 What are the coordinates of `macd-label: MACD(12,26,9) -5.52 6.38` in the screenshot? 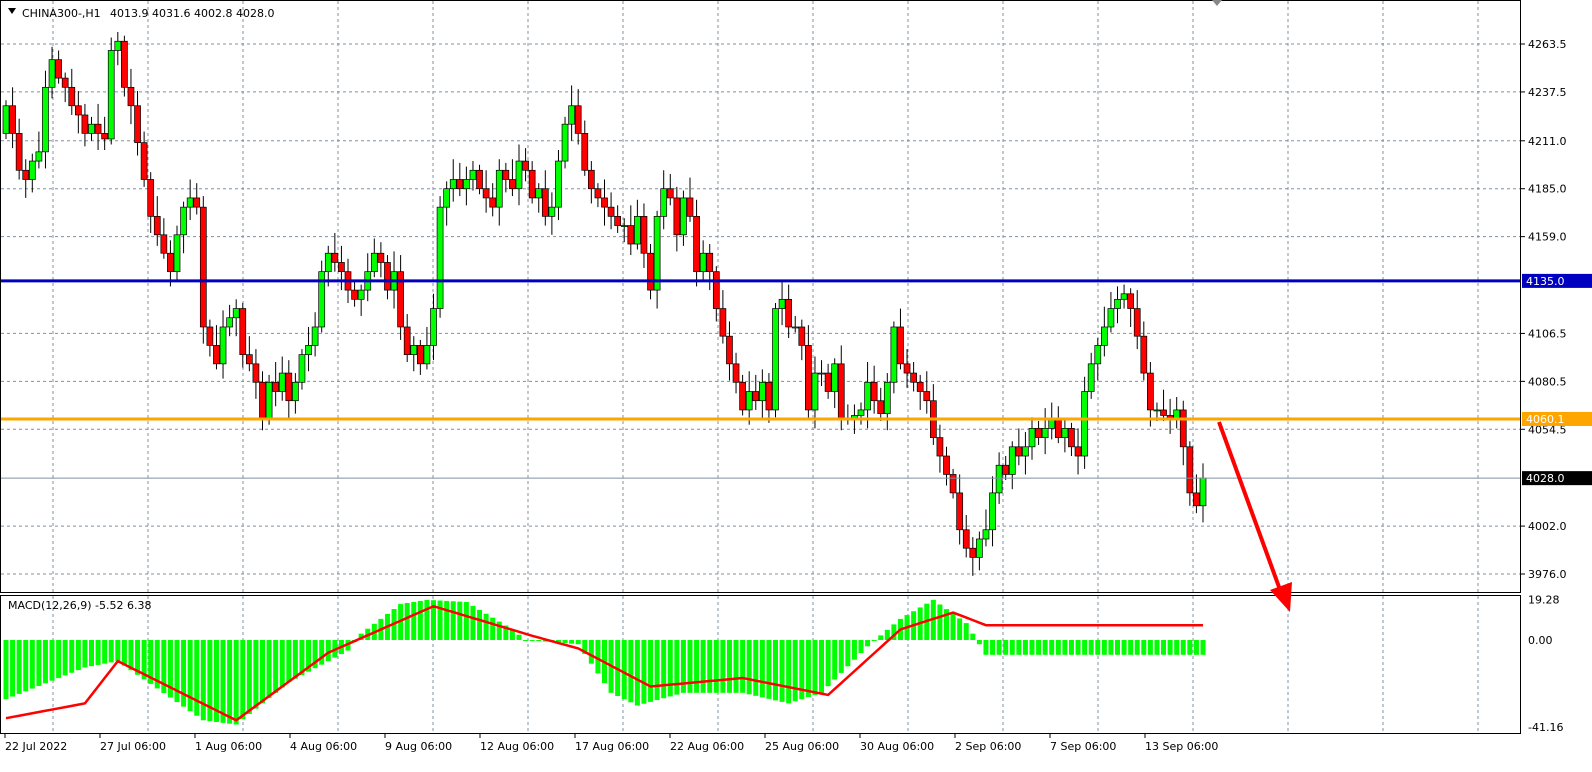 It's located at (80, 605).